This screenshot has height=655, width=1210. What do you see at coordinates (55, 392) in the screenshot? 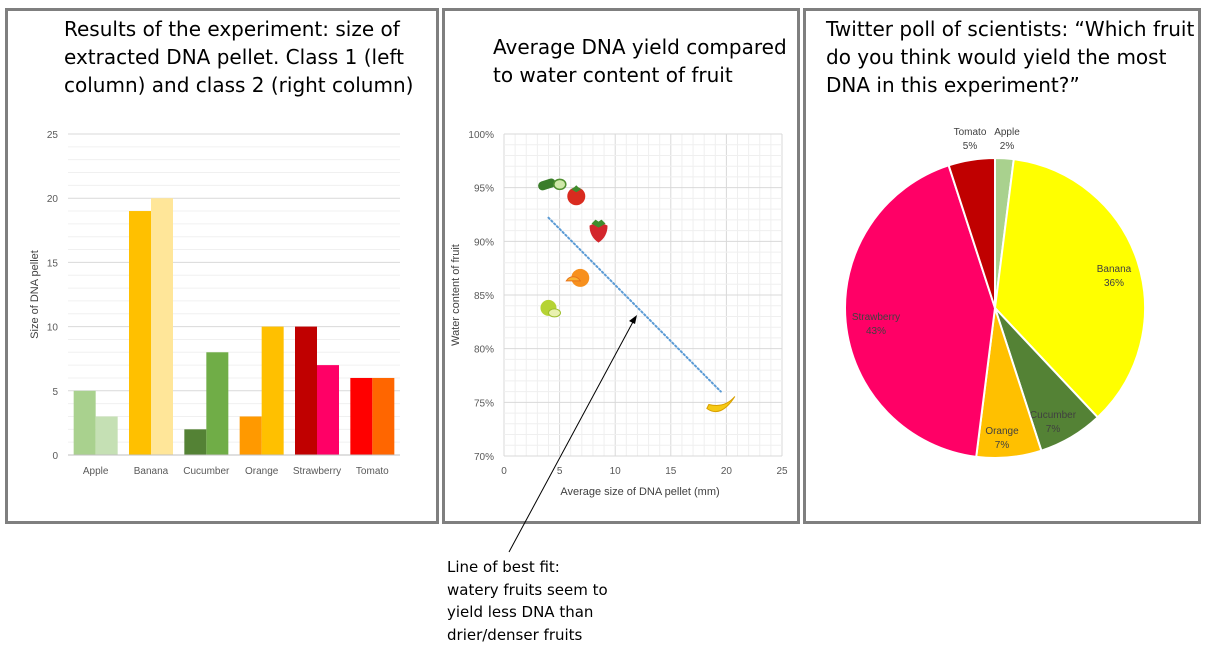
I see `y-tick-label: 5` at bounding box center [55, 392].